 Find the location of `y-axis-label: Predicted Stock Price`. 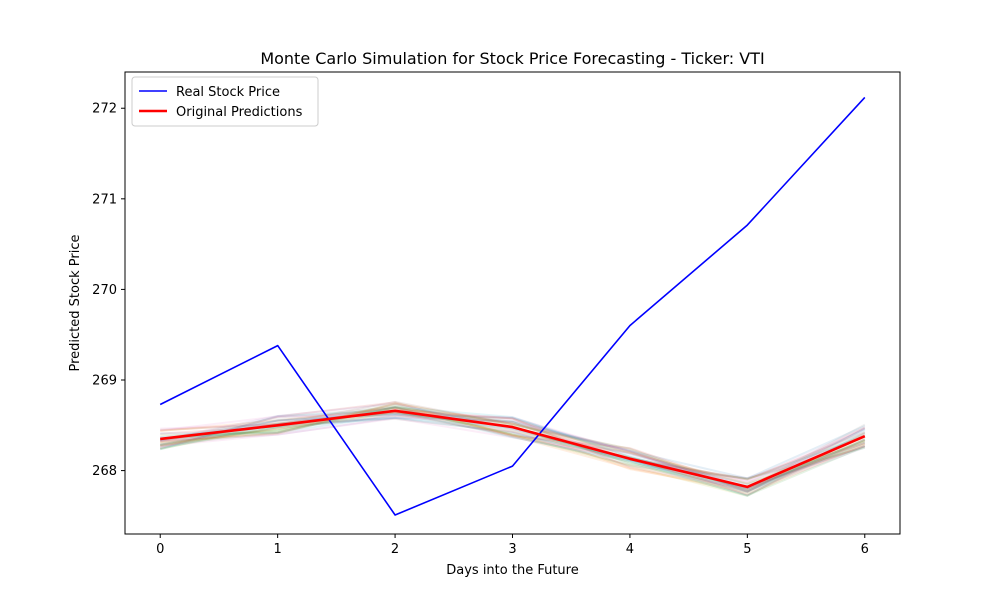

y-axis-label: Predicted Stock Price is located at coordinates (75, 303).